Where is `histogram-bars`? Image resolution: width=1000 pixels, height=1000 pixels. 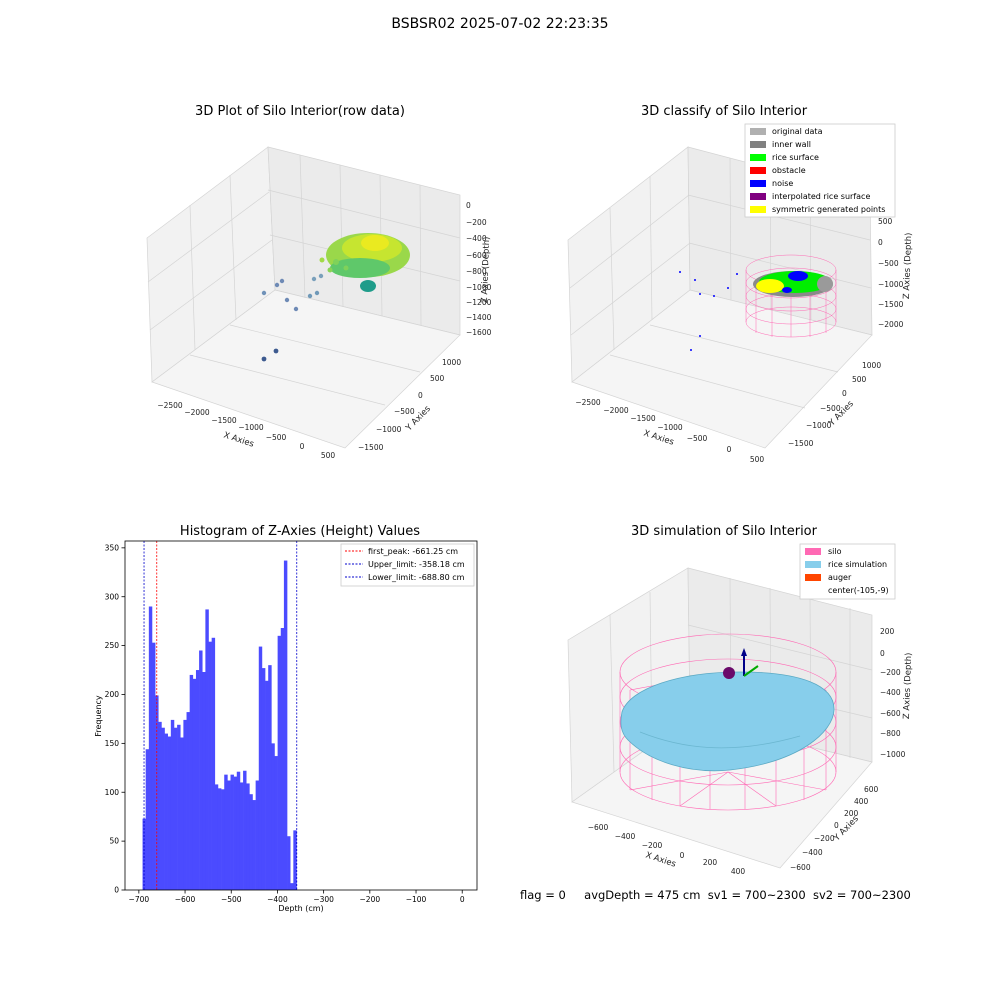
histogram-bars is located at coordinates (219, 725).